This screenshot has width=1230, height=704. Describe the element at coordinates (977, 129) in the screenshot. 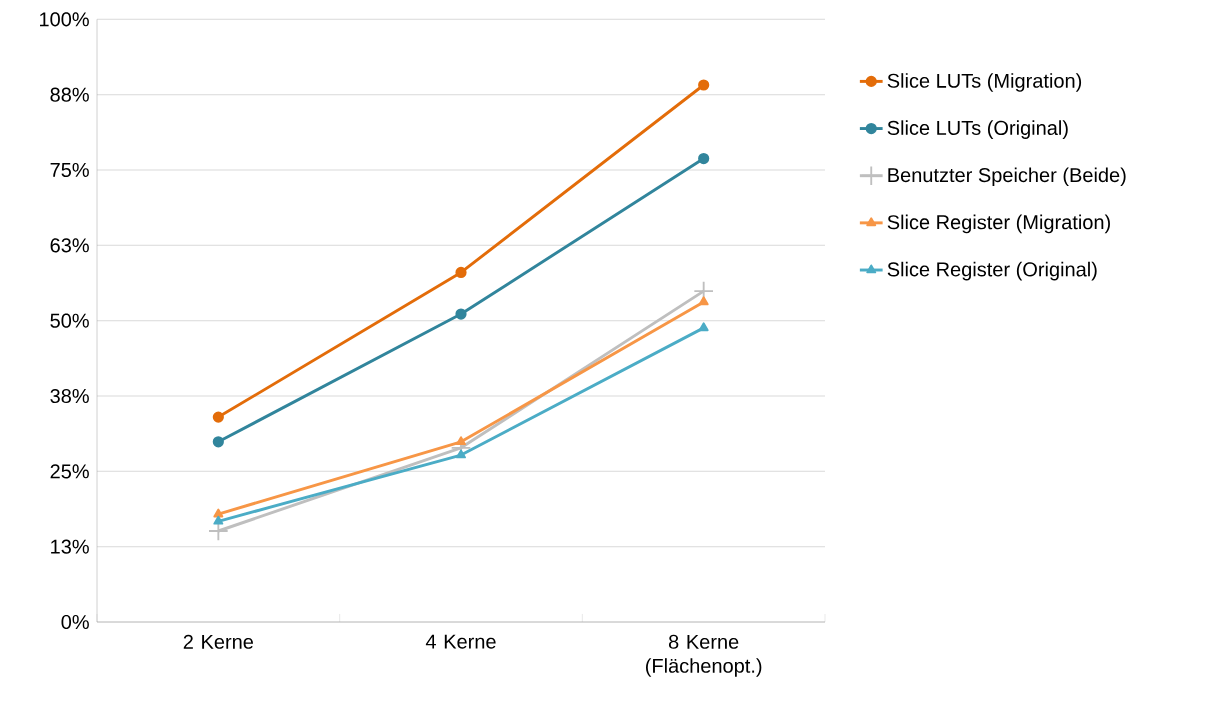

I see `legend-label: Slice LUTs (Original)` at that location.